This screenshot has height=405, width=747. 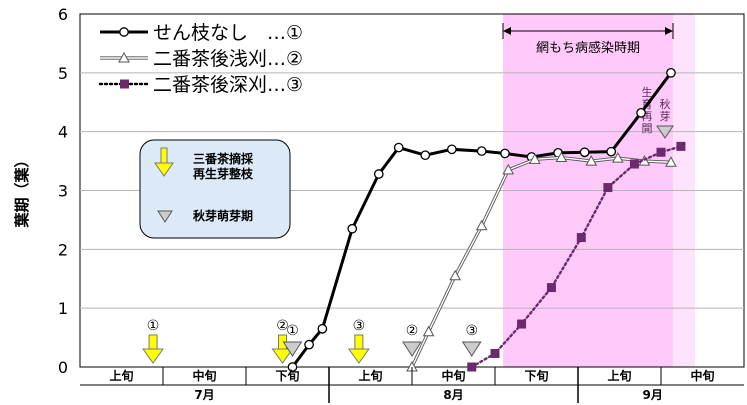 I want to click on series-legend: せん枝なし …① 二番茶後浅刈…② 二番茶後深刈…③, so click(x=200, y=59).